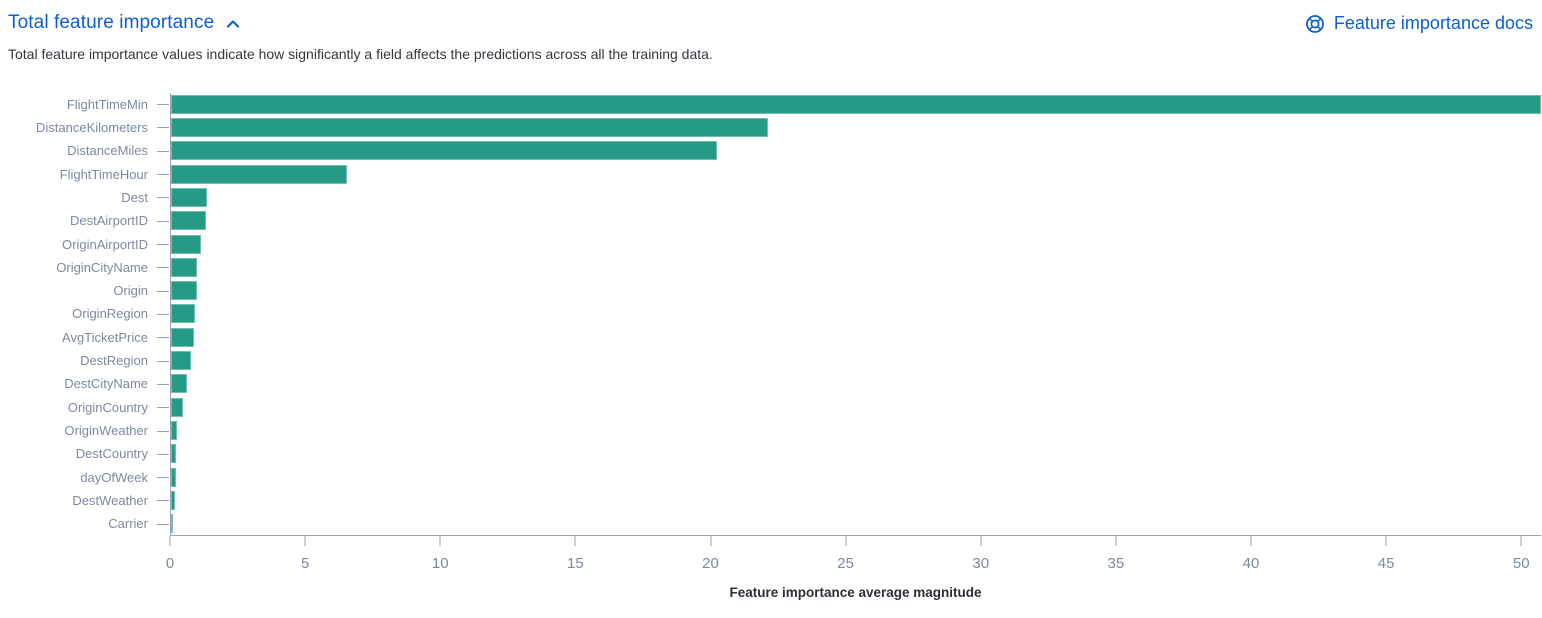 This screenshot has height=618, width=1542. What do you see at coordinates (1116, 563) in the screenshot?
I see `x-tick-label: 35` at bounding box center [1116, 563].